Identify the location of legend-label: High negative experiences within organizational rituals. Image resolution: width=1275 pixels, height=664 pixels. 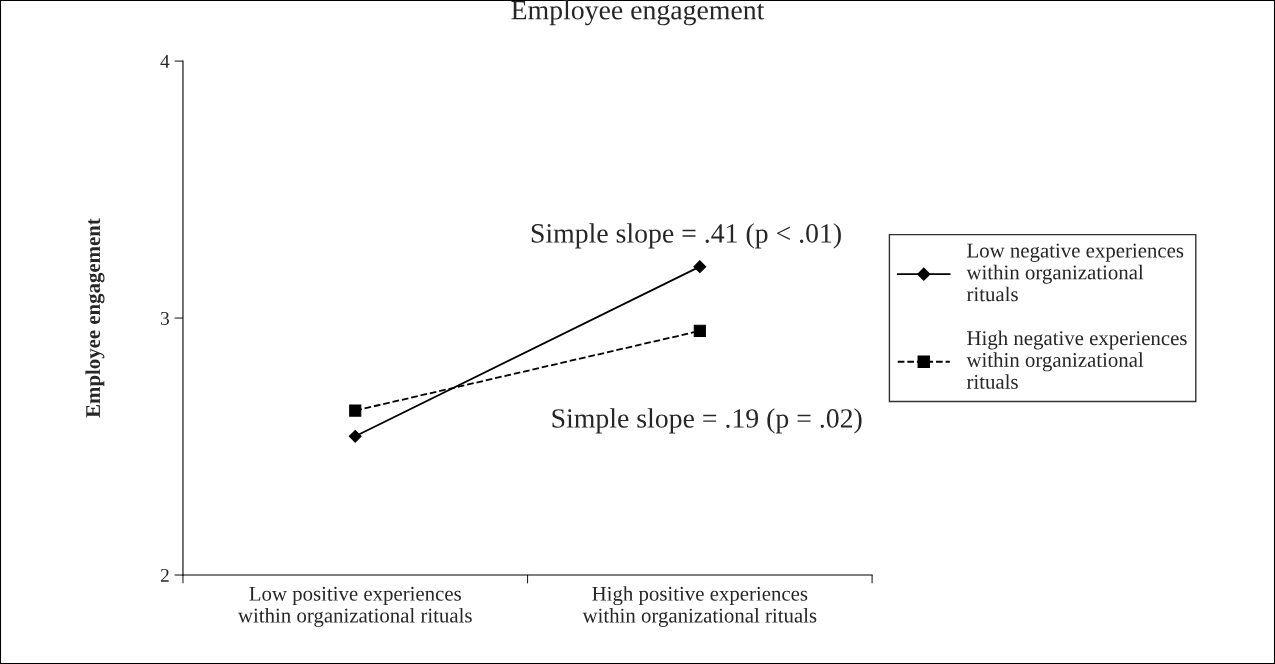
(1076, 359).